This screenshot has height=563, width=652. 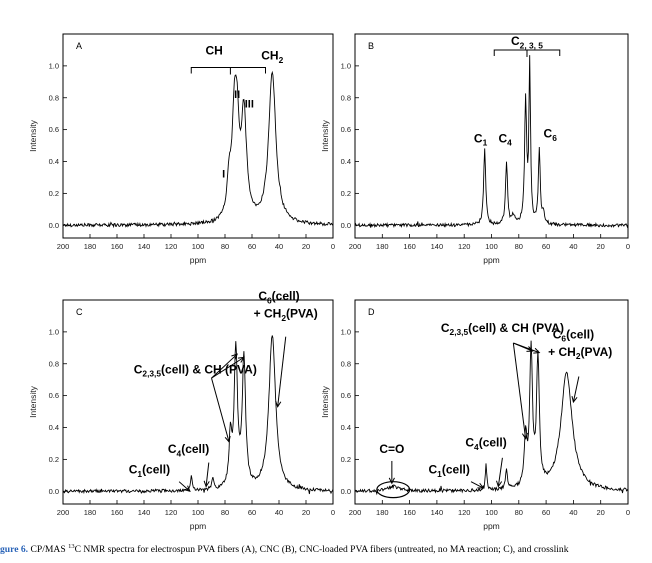 What do you see at coordinates (117, 512) in the screenshot?
I see `x-tick-label: 160` at bounding box center [117, 512].